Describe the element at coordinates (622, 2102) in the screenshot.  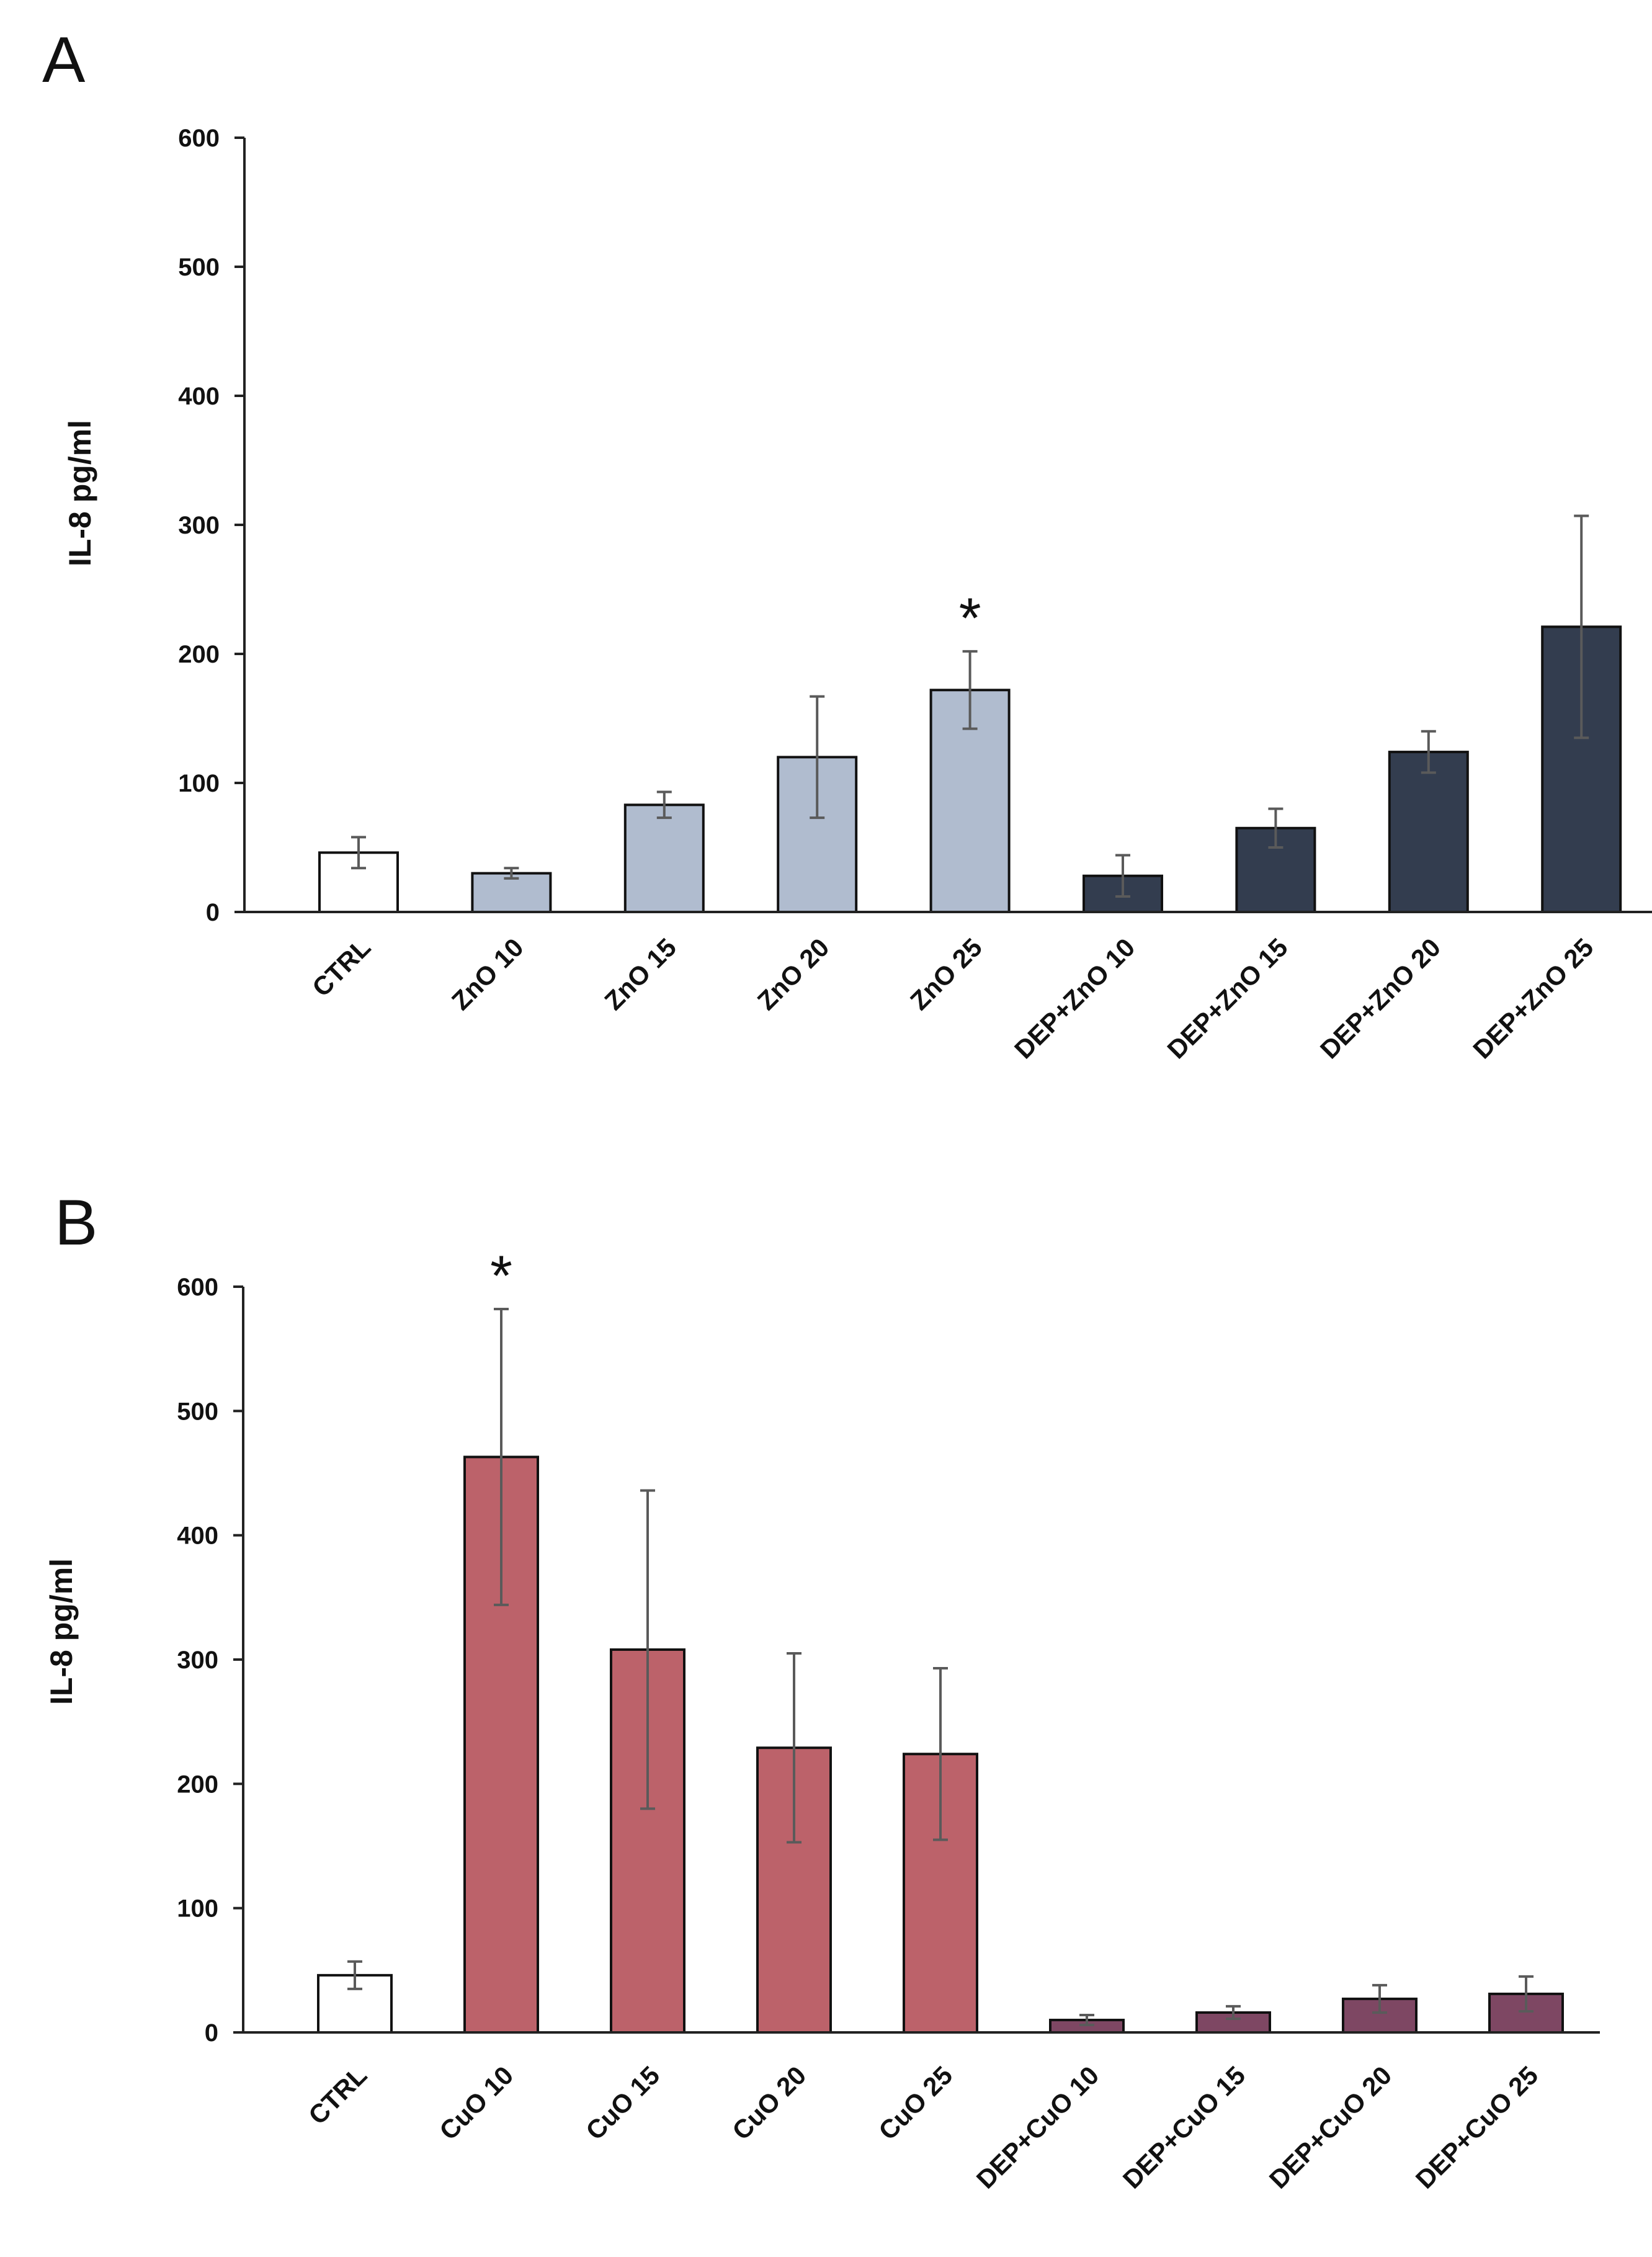
I see `panel-b-category-label: CuO 15` at that location.